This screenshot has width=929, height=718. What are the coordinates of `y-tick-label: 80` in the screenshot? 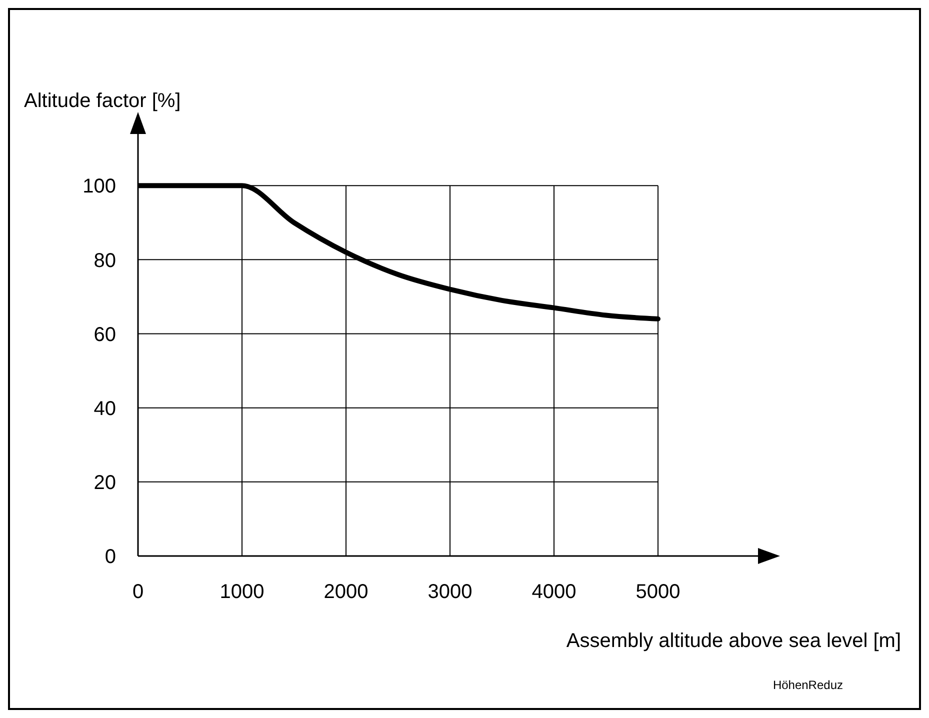 It's located at (105, 261).